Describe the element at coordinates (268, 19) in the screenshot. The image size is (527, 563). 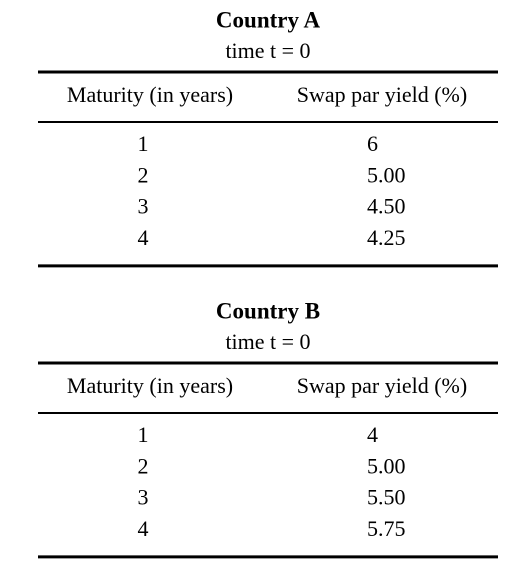
I see `table-title: Country A` at that location.